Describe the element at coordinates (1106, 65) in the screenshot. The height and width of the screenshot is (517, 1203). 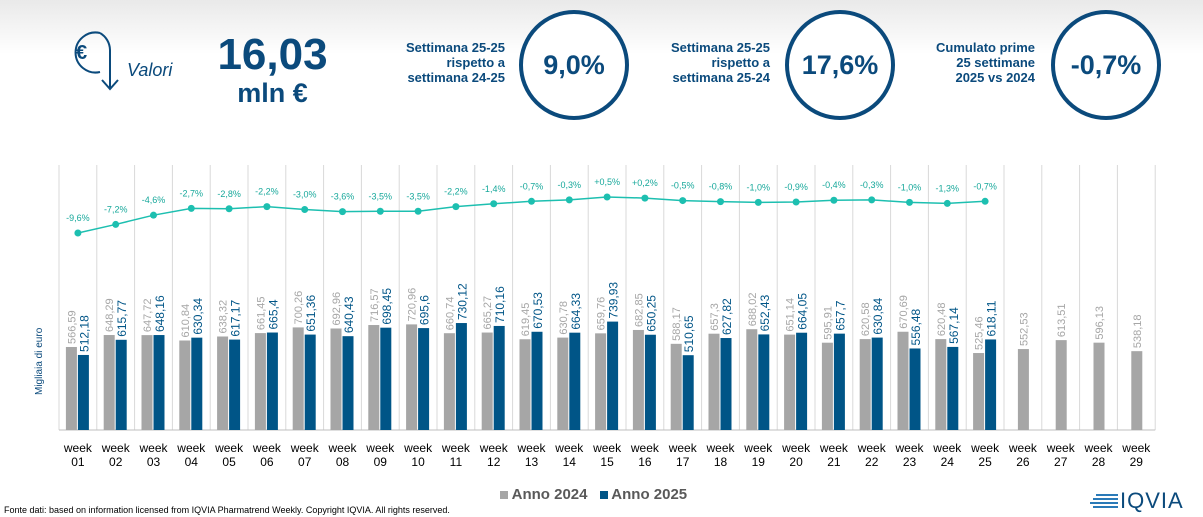
I see `kpi-circle-cumulative: -0,7%` at that location.